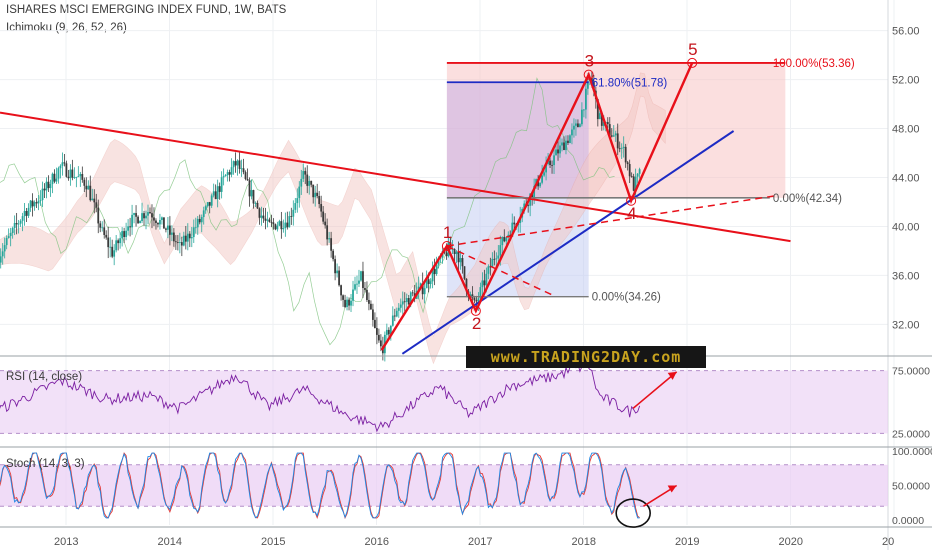  I want to click on fib-label: 100.00%(53.36), so click(814, 64).